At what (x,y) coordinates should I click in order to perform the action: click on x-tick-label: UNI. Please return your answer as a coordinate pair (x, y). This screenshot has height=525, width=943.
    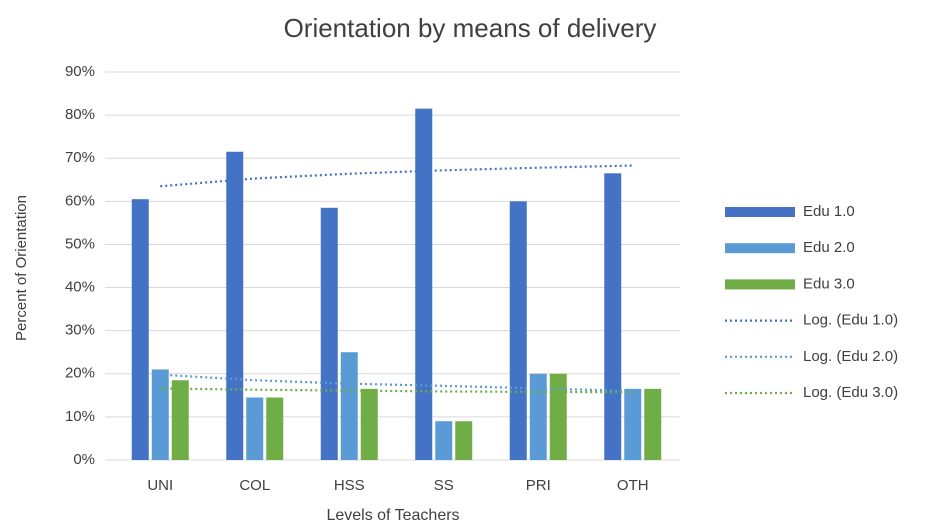
    Looking at the image, I should click on (160, 485).